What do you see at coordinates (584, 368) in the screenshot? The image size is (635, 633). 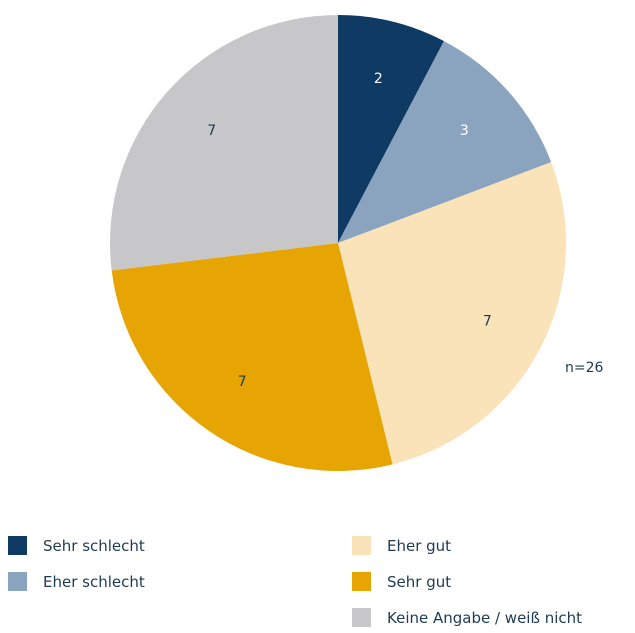 I see `sample-size-label: n=26` at bounding box center [584, 368].